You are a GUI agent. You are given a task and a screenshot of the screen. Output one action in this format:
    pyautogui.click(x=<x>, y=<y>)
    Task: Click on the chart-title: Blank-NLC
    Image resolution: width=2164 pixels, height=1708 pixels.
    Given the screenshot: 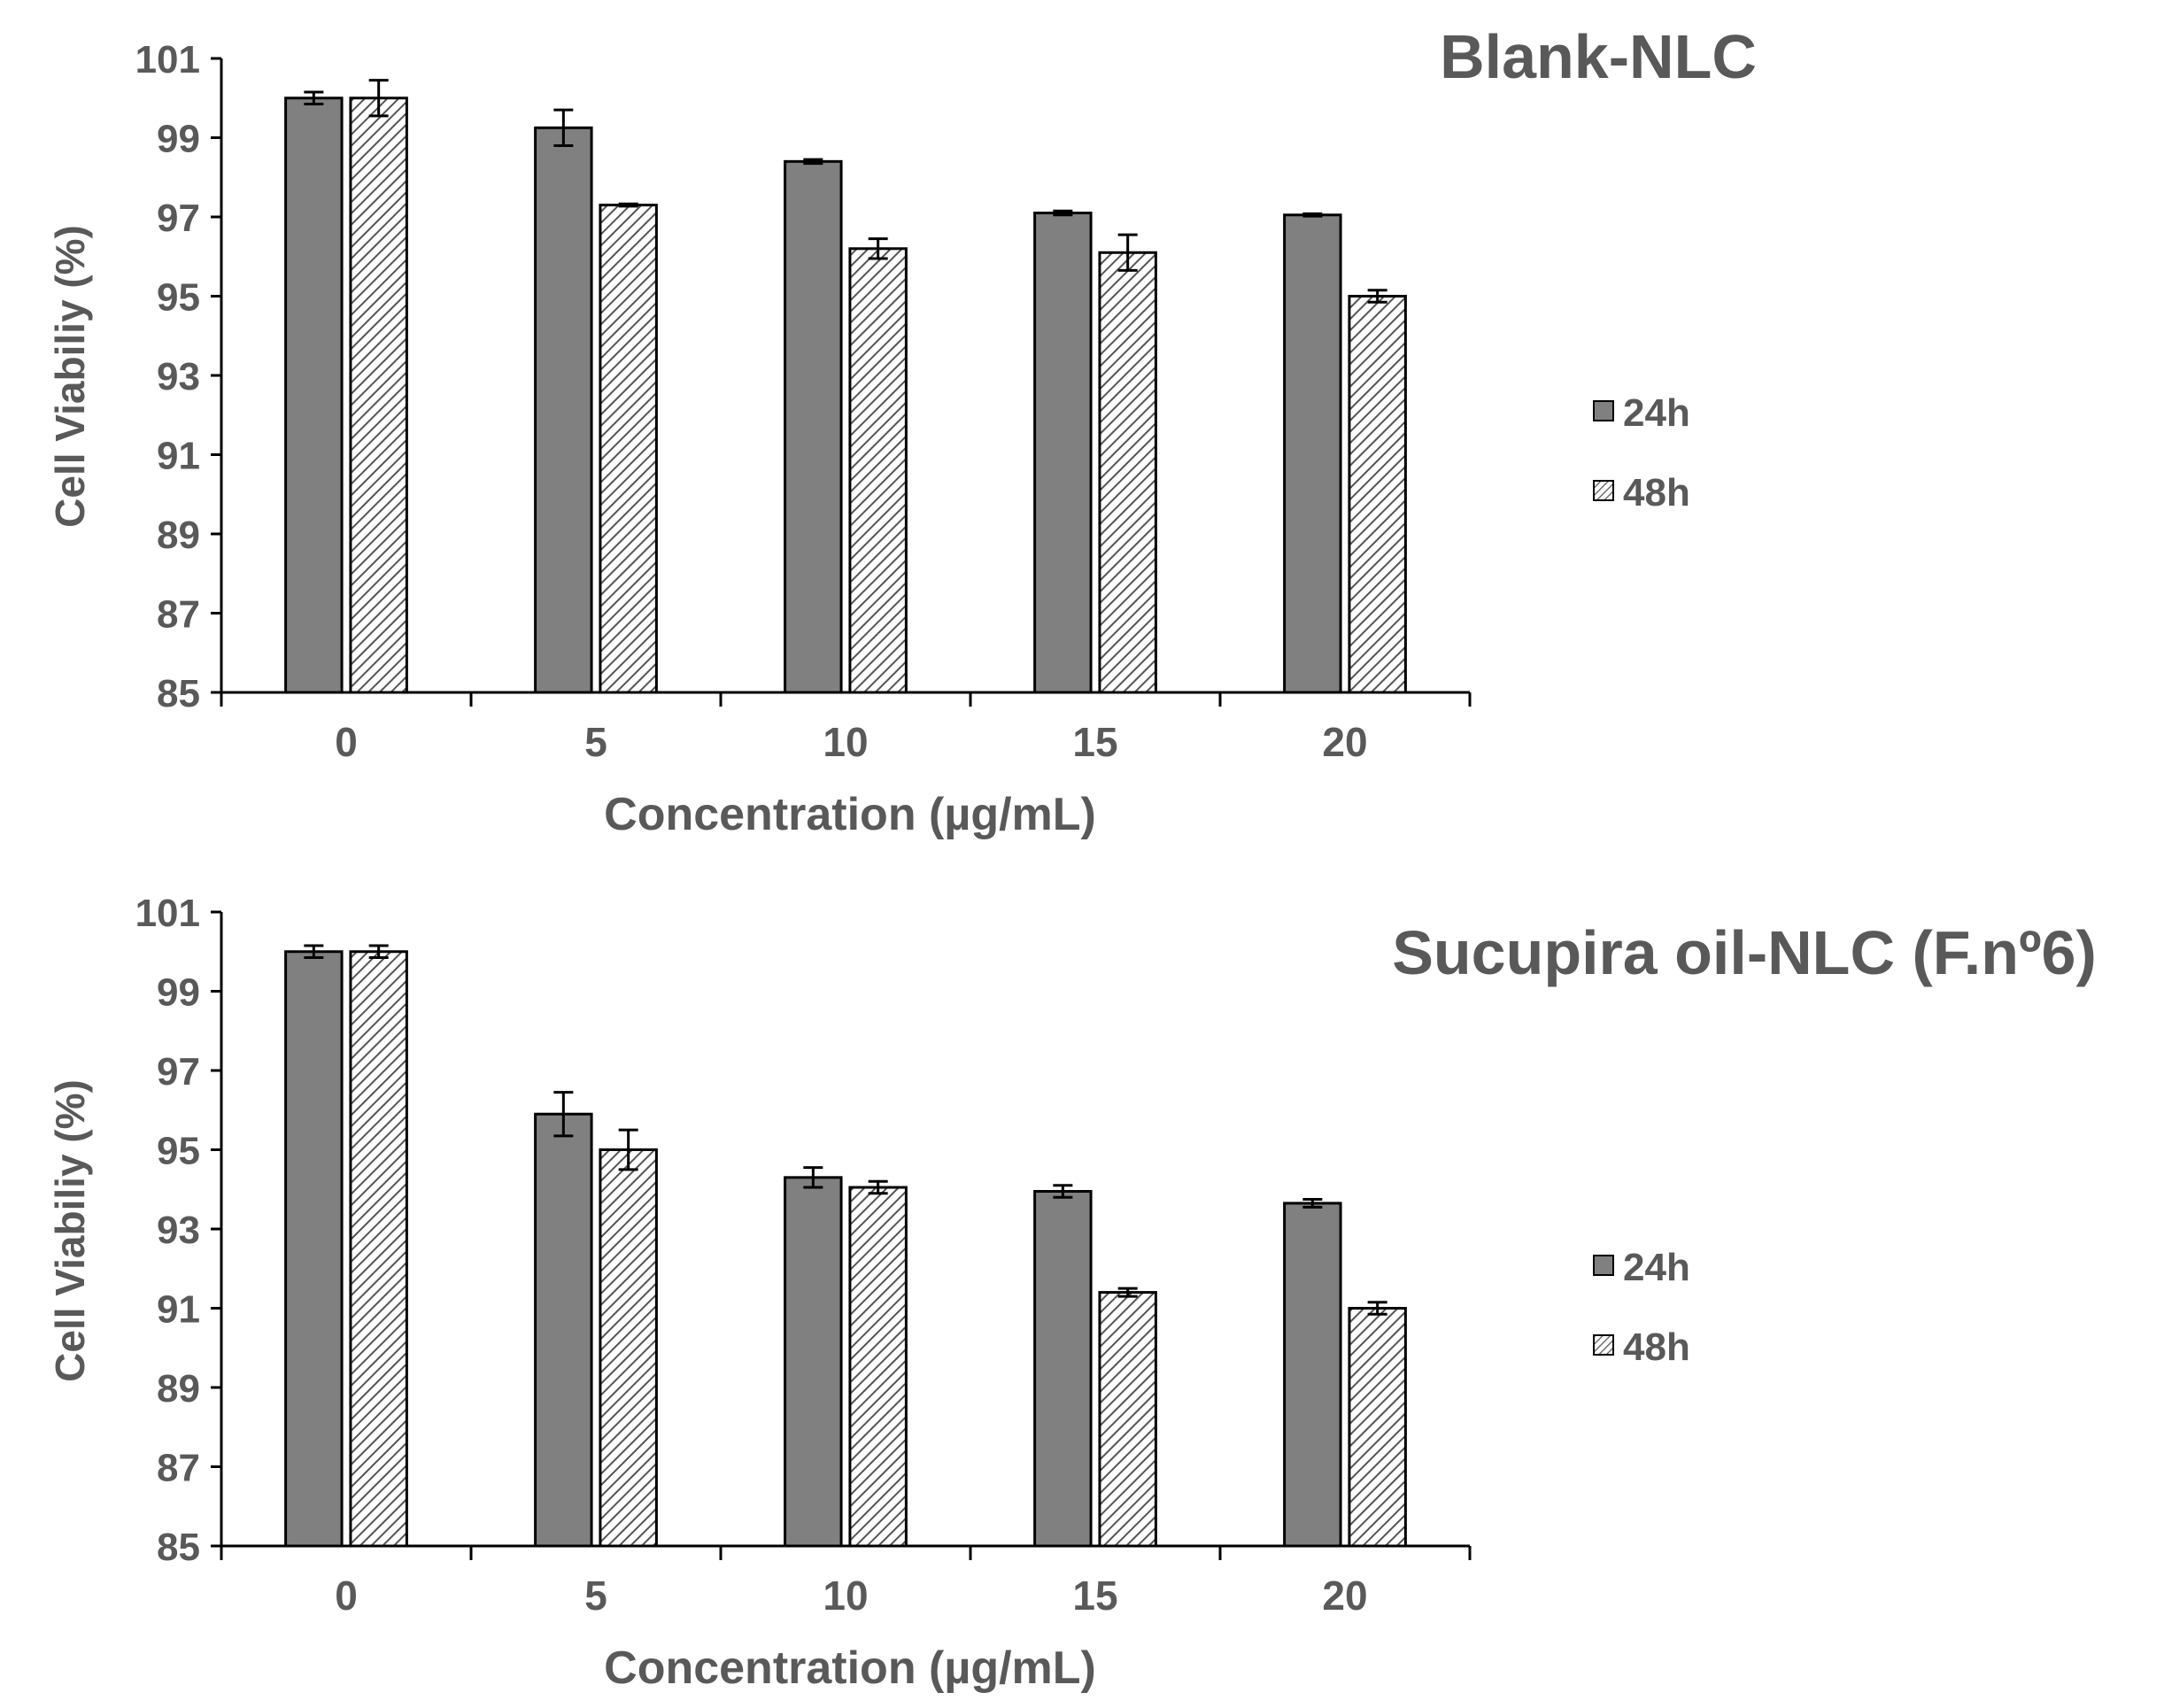 What is the action you would take?
    pyautogui.click(x=1598, y=56)
    